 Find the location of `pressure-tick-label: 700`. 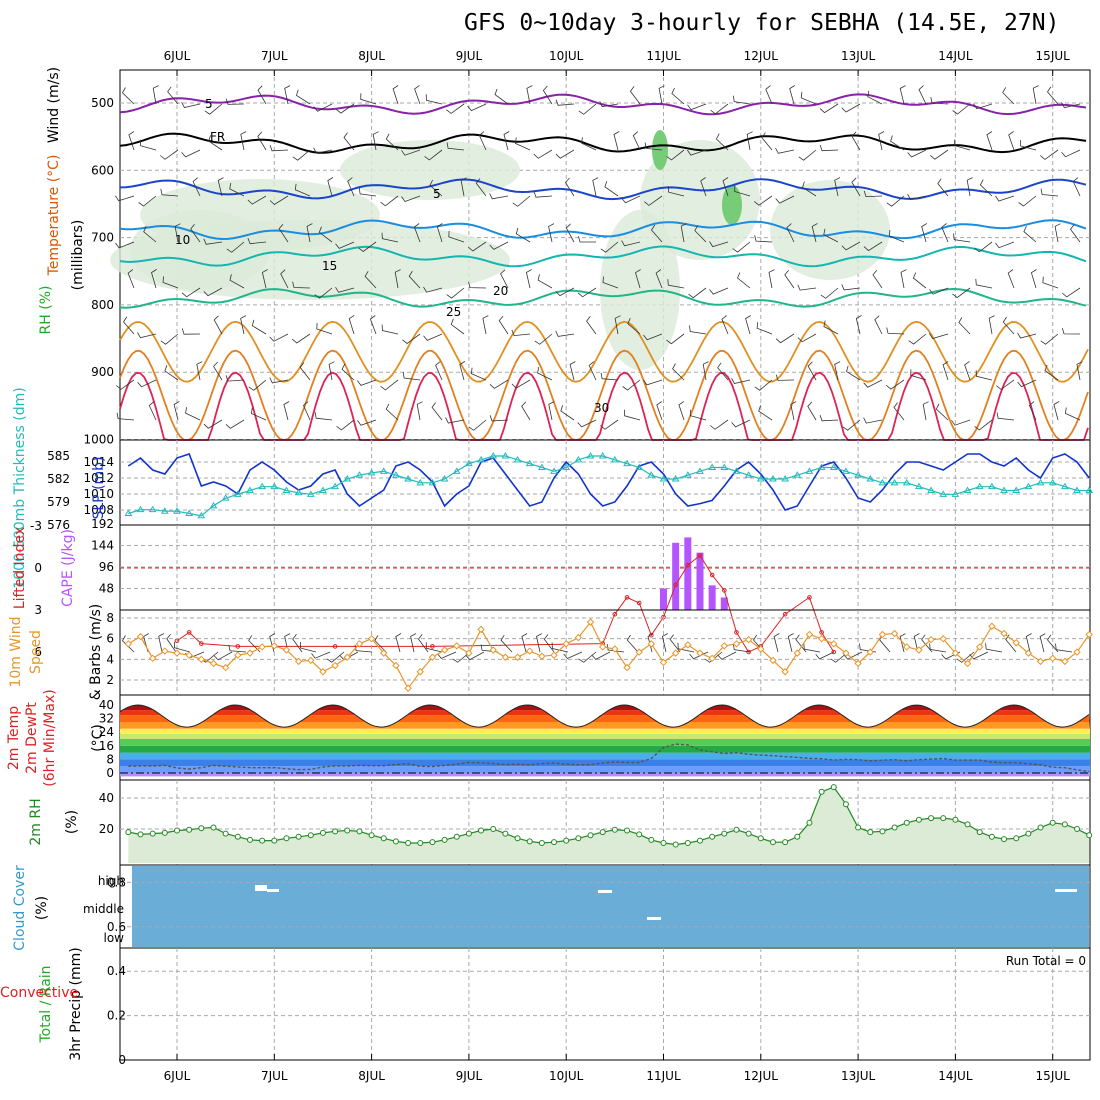

pressure-tick-label: 700 is located at coordinates (102, 238).